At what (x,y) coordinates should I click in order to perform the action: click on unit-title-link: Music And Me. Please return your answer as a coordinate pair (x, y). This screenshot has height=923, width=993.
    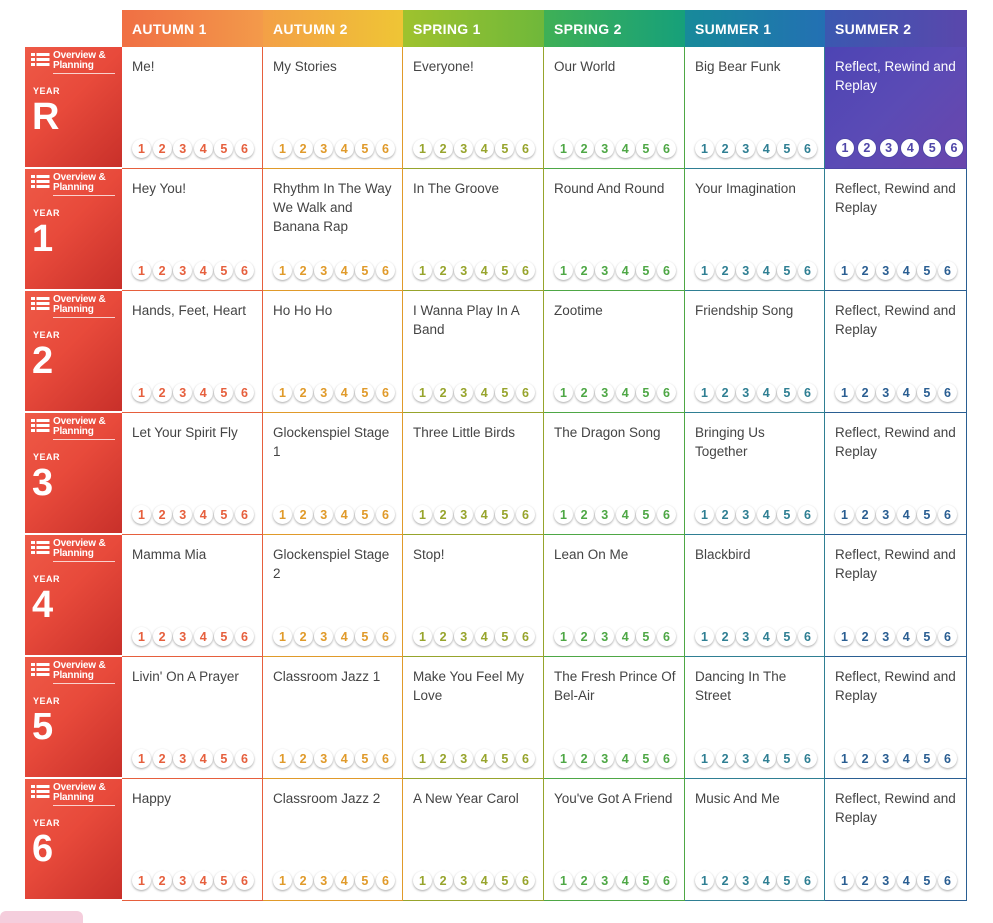
    Looking at the image, I should click on (737, 798).